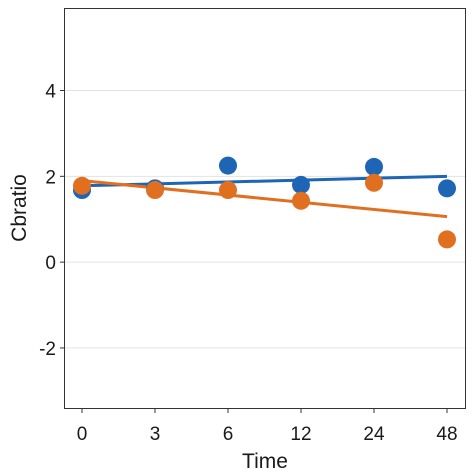  What do you see at coordinates (50, 177) in the screenshot?
I see `y-tick-label: 2` at bounding box center [50, 177].